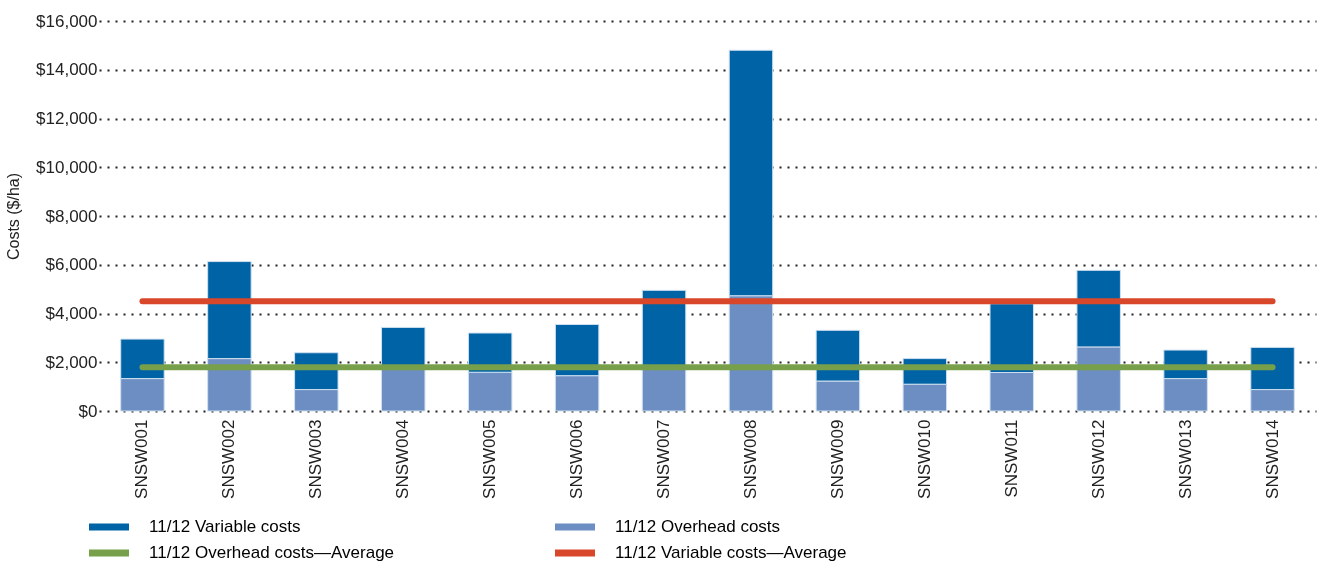 Image resolution: width=1321 pixels, height=566 pixels. Describe the element at coordinates (67, 167) in the screenshot. I see `y-tick-label: $10,000` at that location.